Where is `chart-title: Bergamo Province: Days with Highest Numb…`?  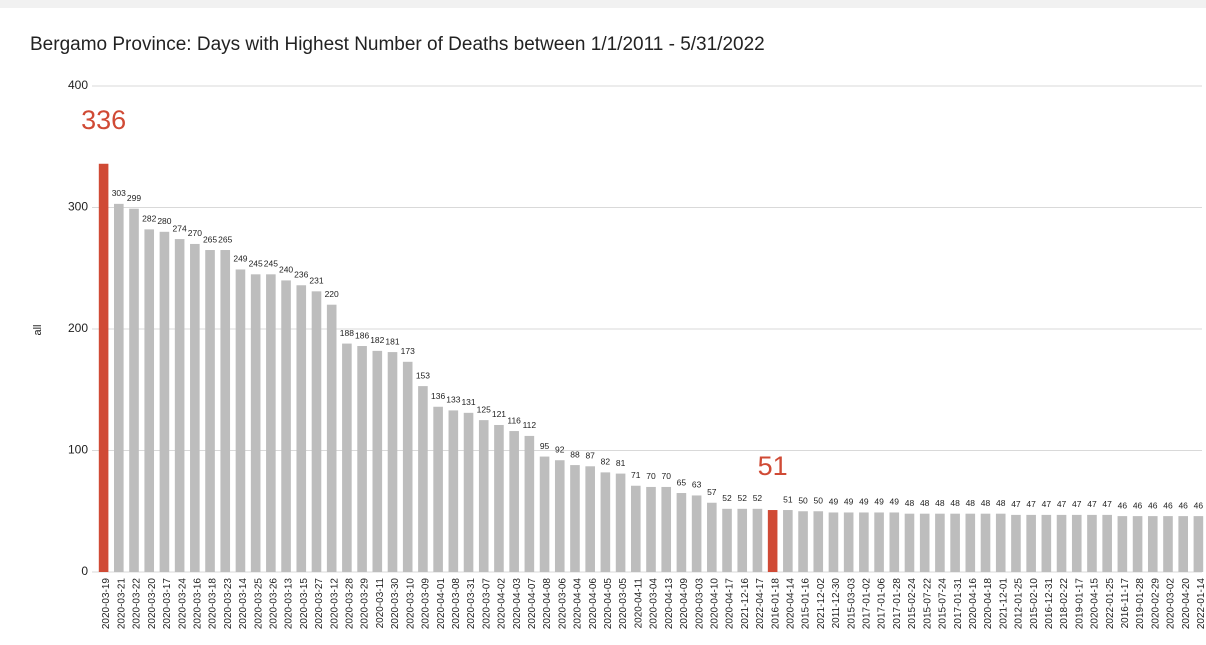
chart-title: Bergamo Province: Days with Highest Numb… is located at coordinates (397, 44).